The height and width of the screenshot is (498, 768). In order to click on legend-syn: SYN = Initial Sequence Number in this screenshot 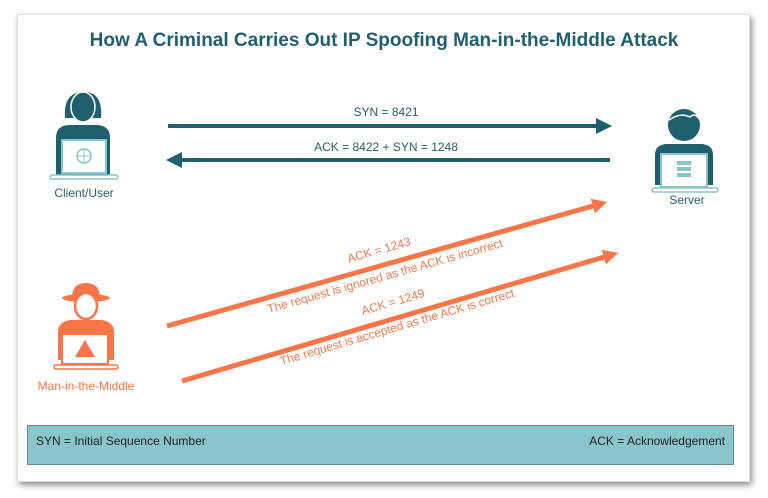, I will do `click(121, 441)`.